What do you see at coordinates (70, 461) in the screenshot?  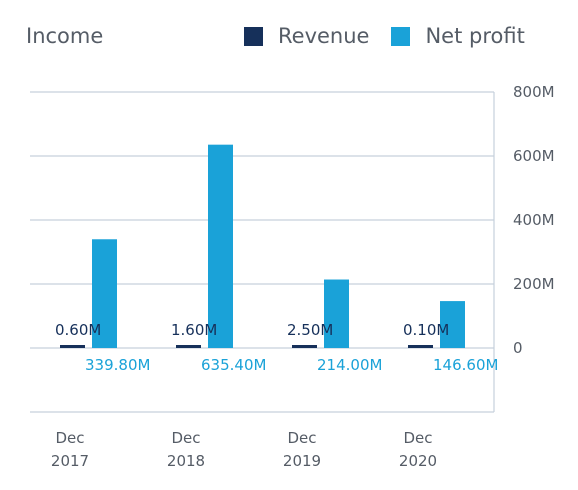 I see `x-tick-label-year: 2017` at bounding box center [70, 461].